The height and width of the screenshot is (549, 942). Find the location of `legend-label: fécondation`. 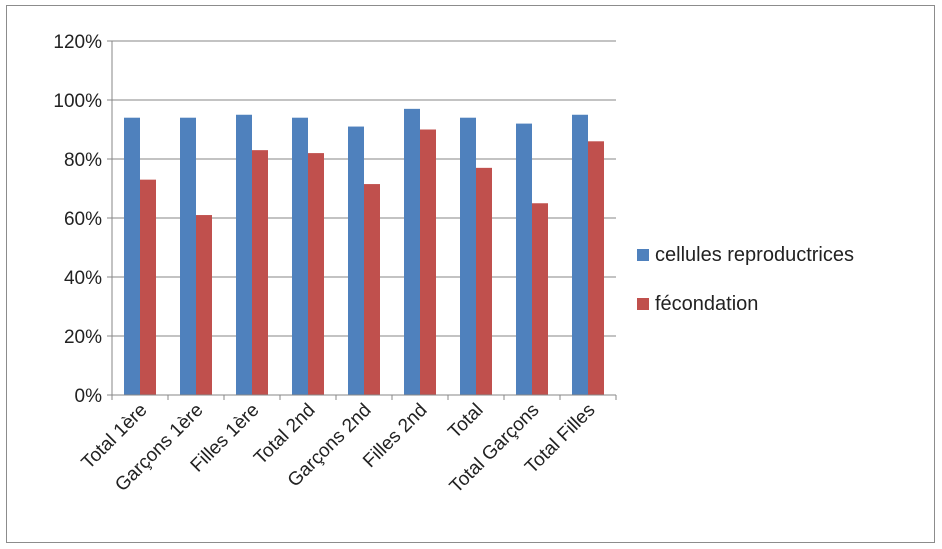

legend-label: fécondation is located at coordinates (706, 304).